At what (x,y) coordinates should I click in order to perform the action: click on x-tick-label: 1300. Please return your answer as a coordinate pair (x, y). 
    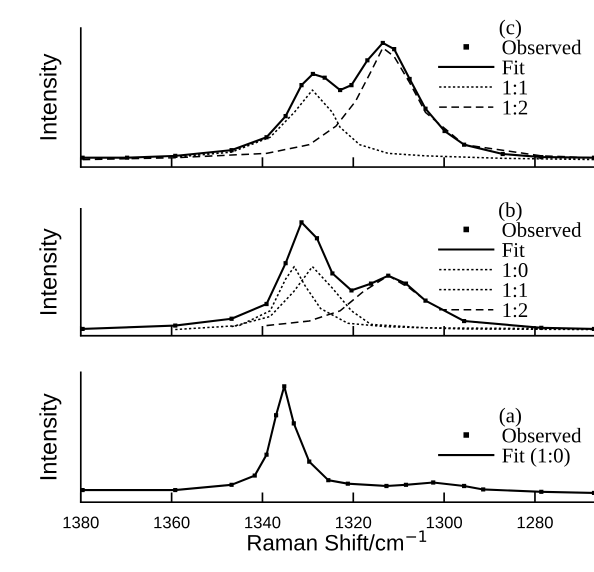
    Looking at the image, I should click on (444, 522).